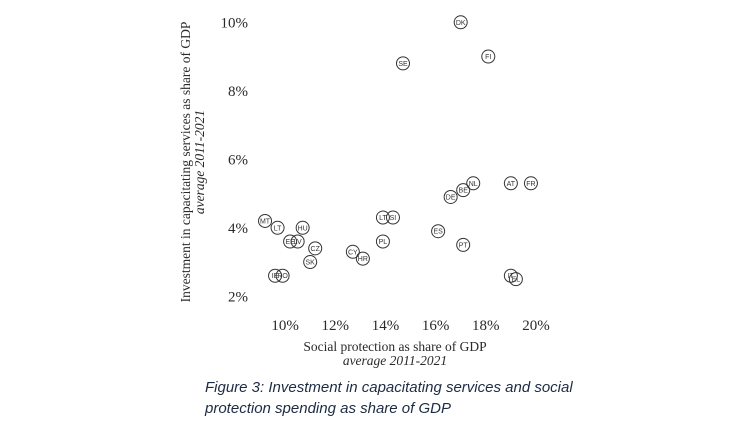 This screenshot has width=750, height=438. Describe the element at coordinates (486, 326) in the screenshot. I see `x-tick-label: 18%` at that location.